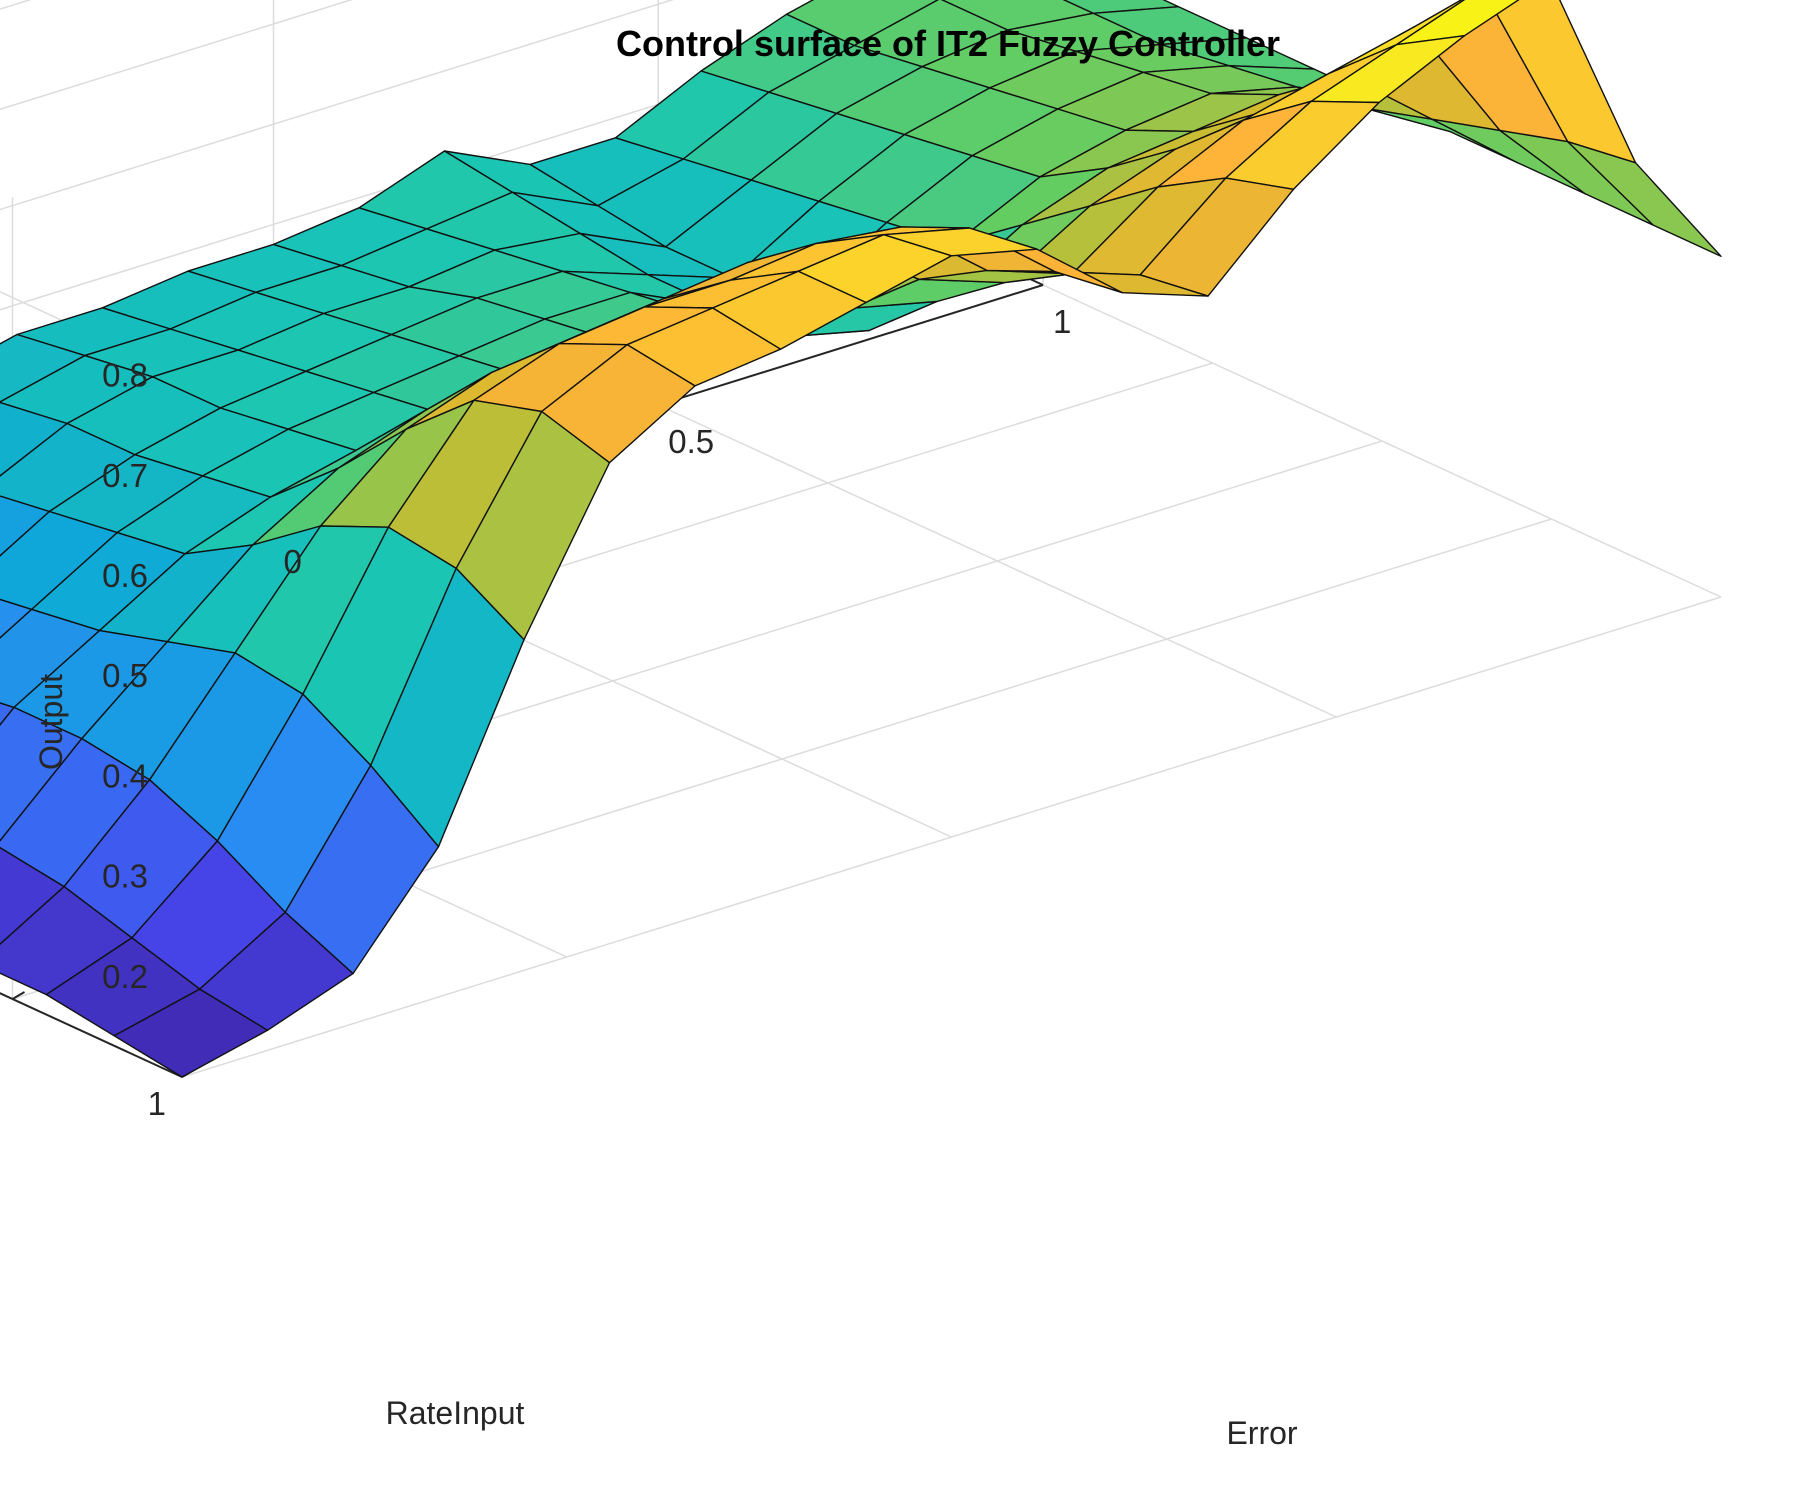  Describe the element at coordinates (125, 475) in the screenshot. I see `output-tick-label: 0.7` at that location.